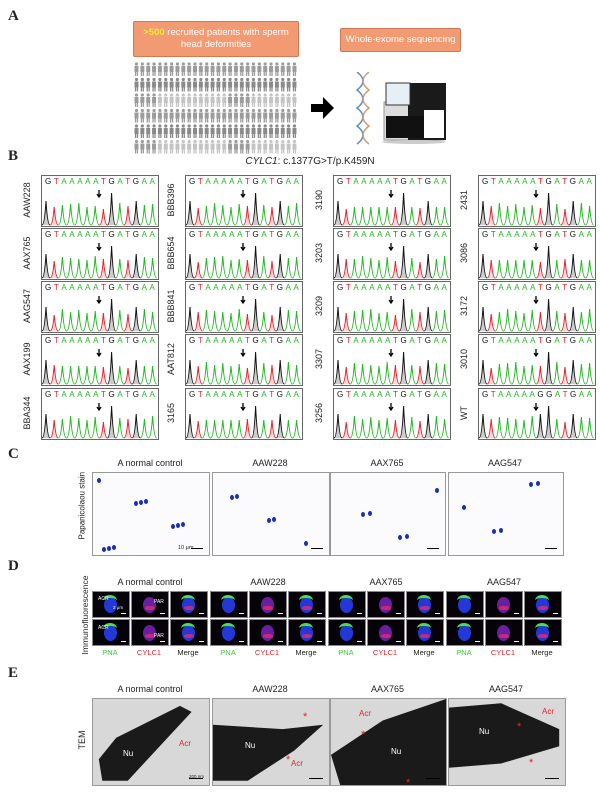 The width and height of the screenshot is (600, 793). I want to click on channel-label: Merge, so click(306, 652).